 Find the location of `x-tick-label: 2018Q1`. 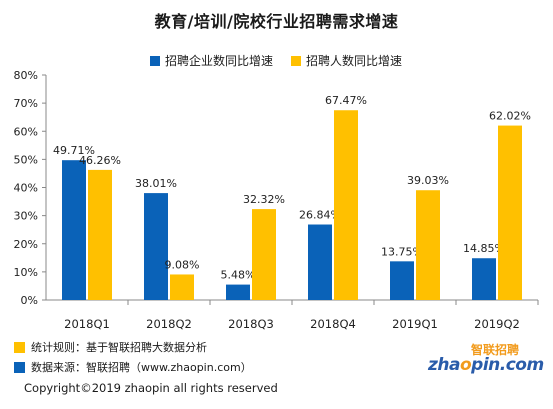

x-tick-label: 2018Q1 is located at coordinates (87, 324).